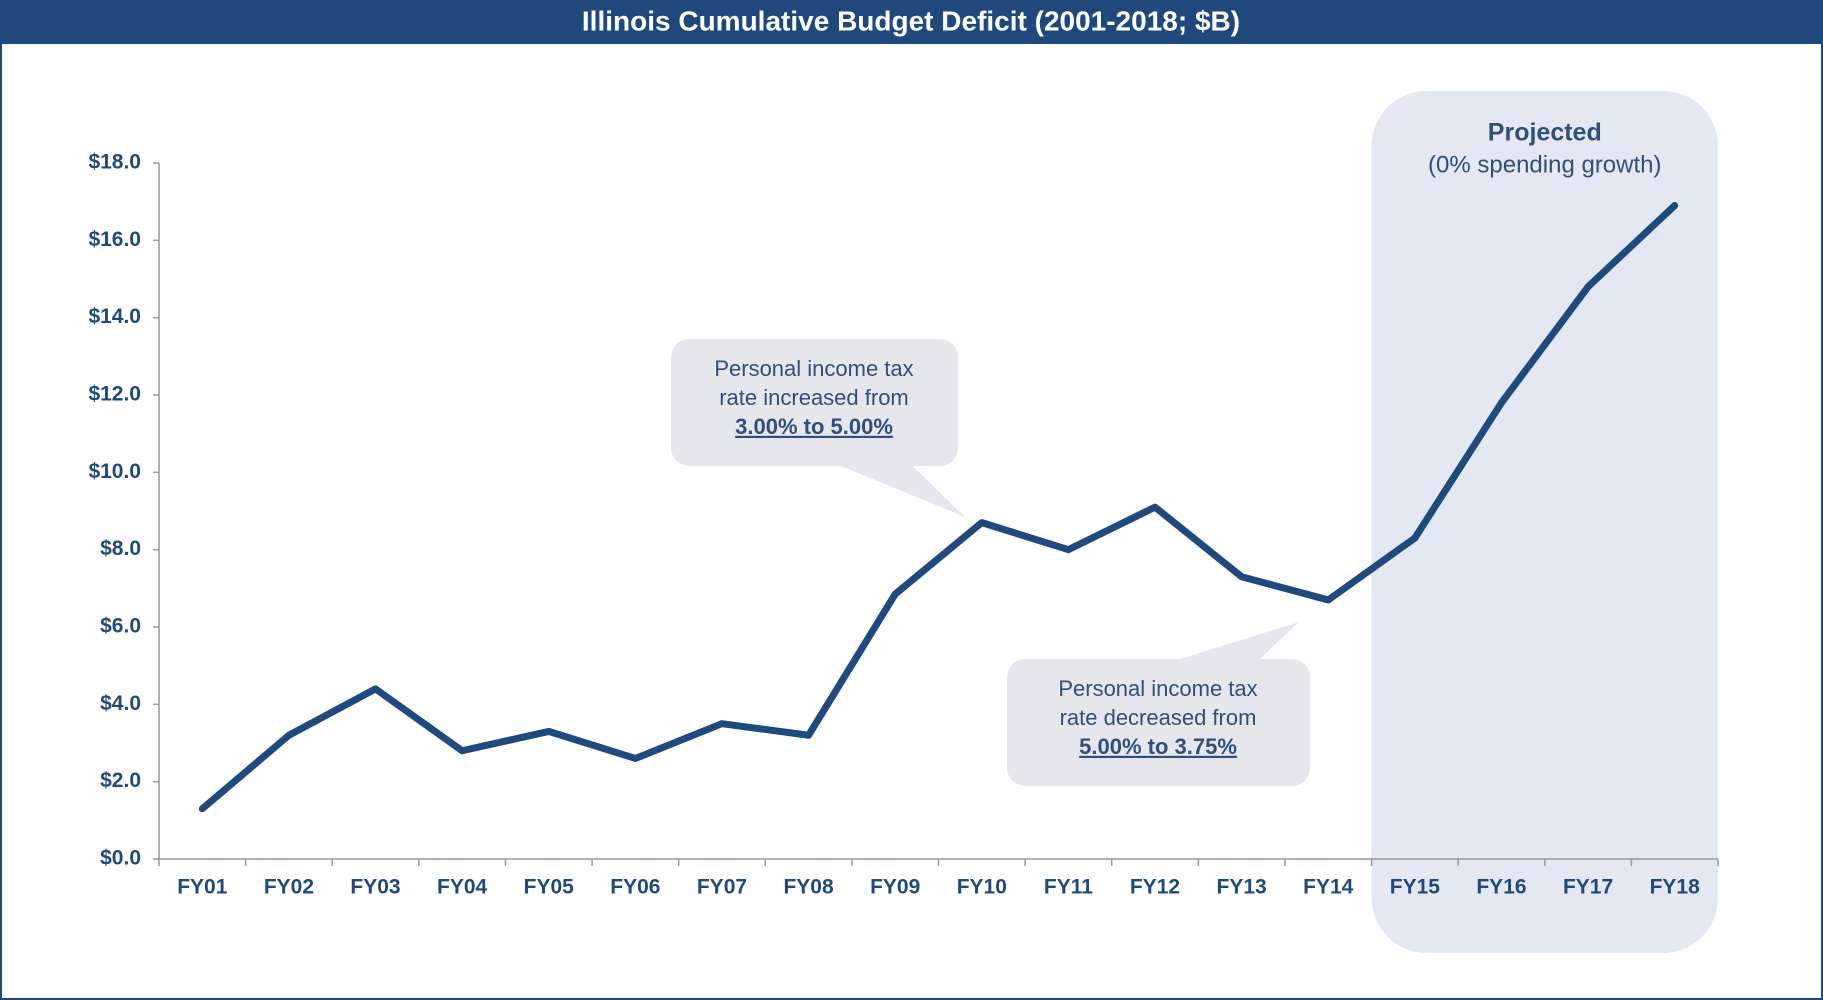  I want to click on x-tick-label: FY11, so click(1068, 887).